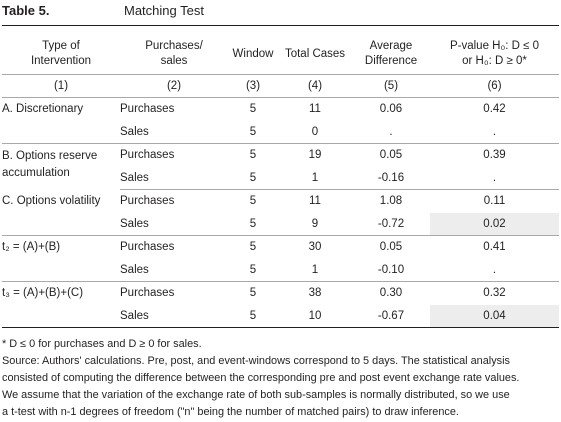  I want to click on p-value-cell: 0.32, so click(494, 293).